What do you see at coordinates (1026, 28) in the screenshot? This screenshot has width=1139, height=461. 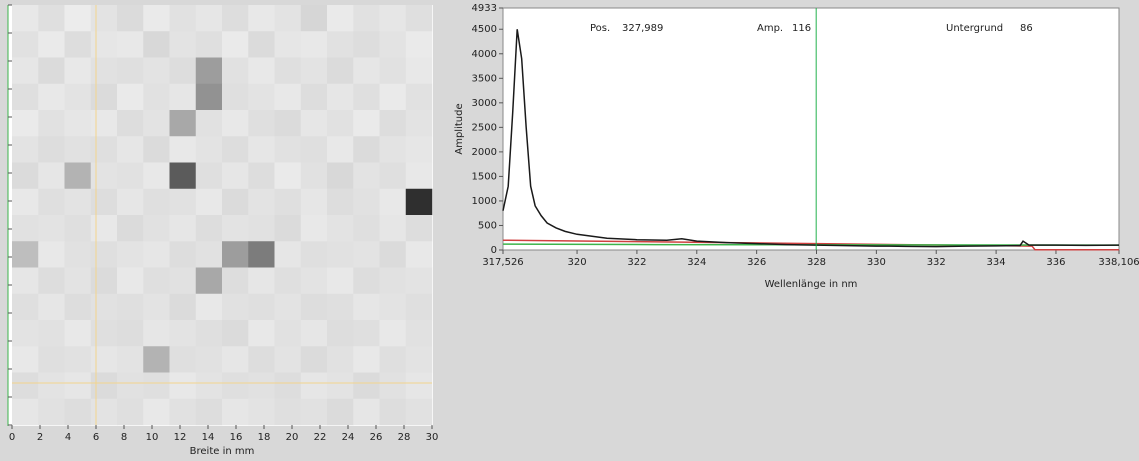 I see `background-value: 86` at bounding box center [1026, 28].